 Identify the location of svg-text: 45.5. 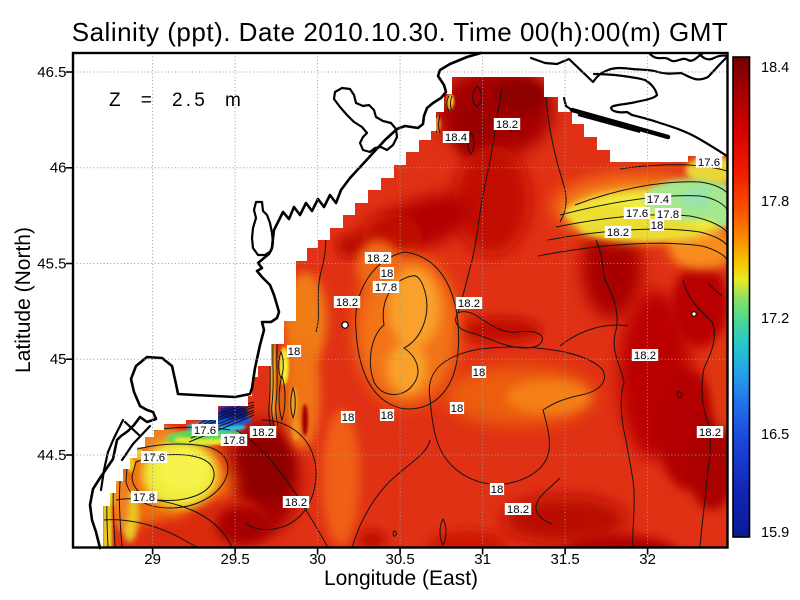
(51, 263).